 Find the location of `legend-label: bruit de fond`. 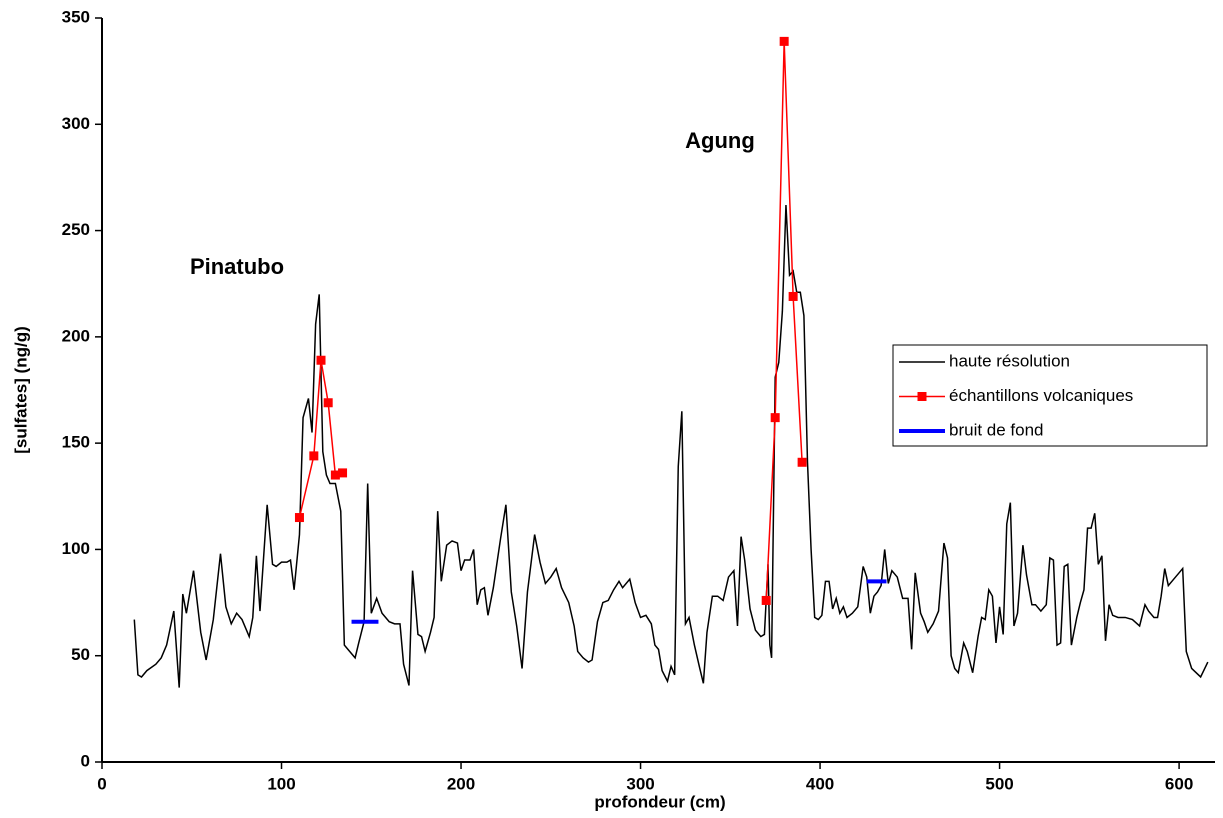

legend-label: bruit de fond is located at coordinates (996, 429).